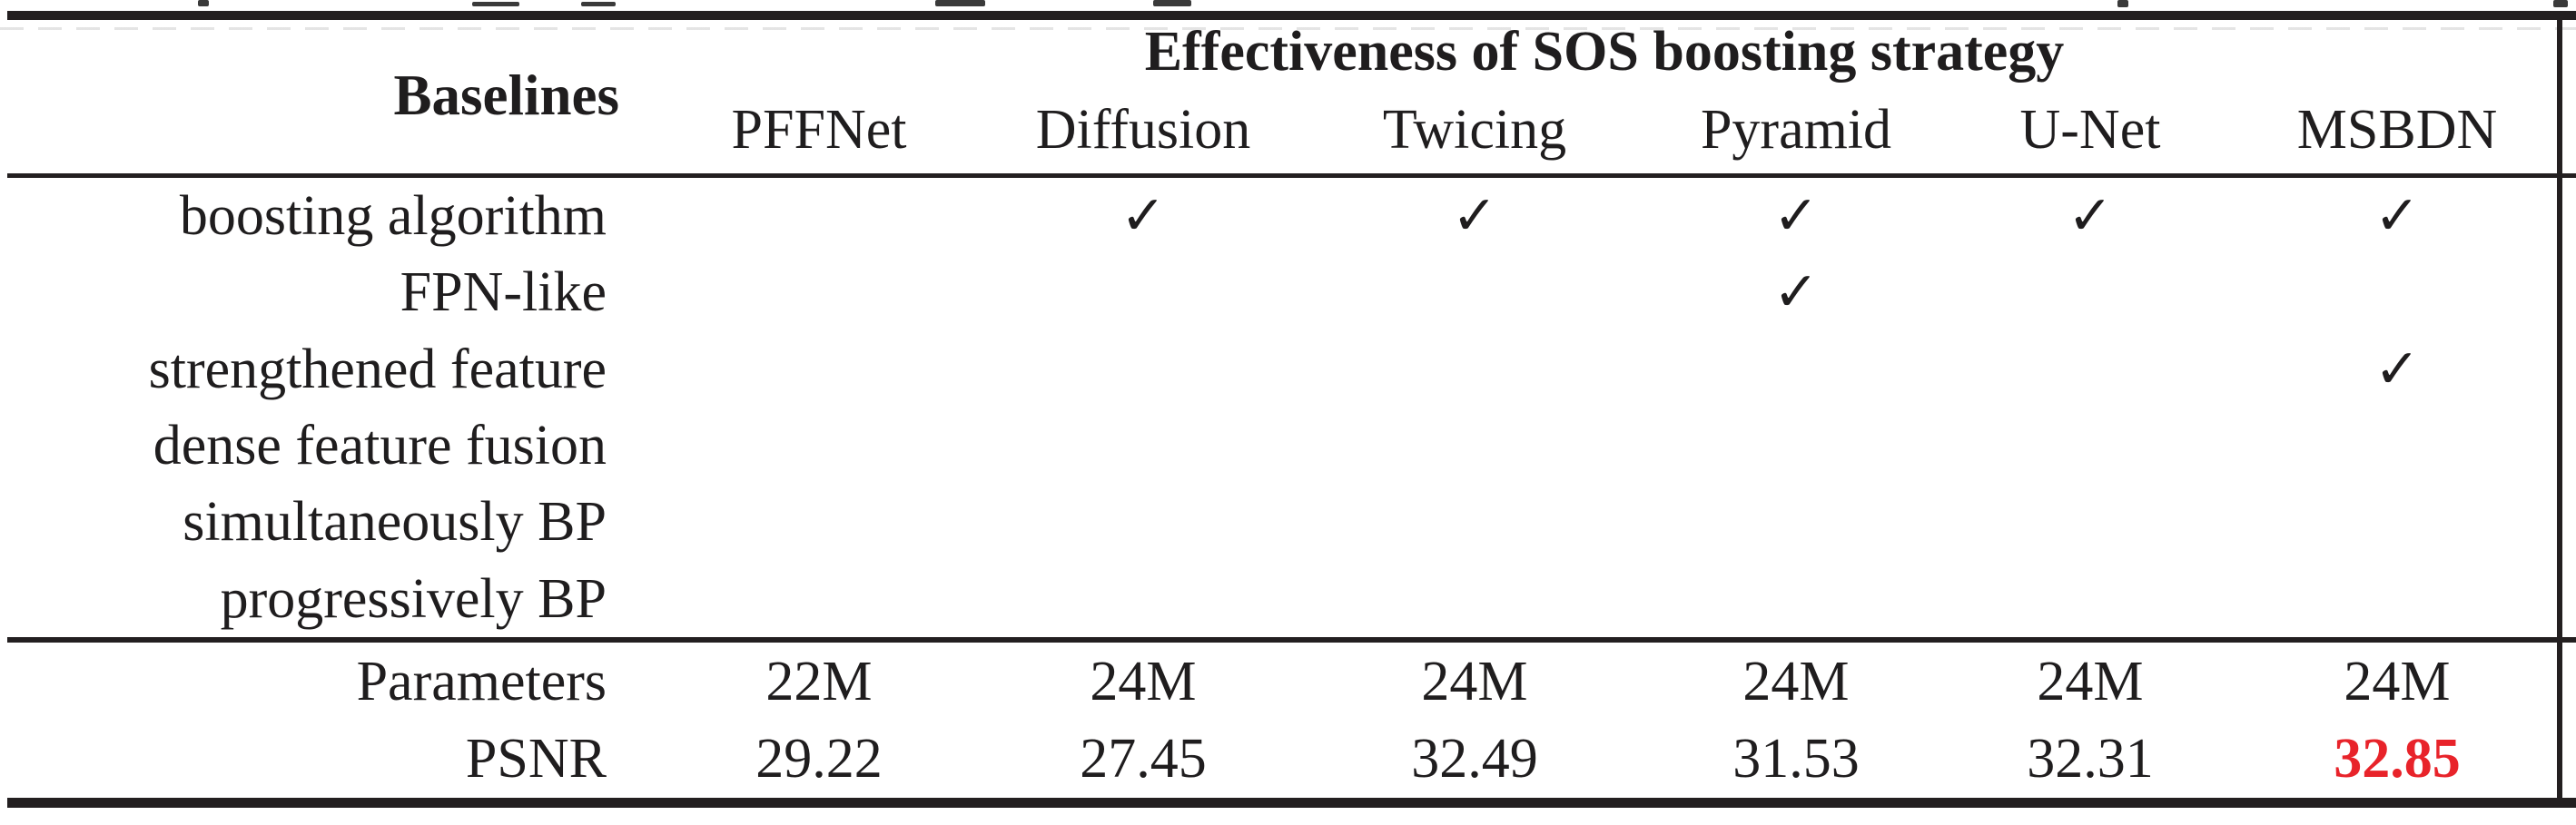 The image size is (2576, 825). What do you see at coordinates (2397, 130) in the screenshot?
I see `column-header-msbdn: MSBDN` at bounding box center [2397, 130].